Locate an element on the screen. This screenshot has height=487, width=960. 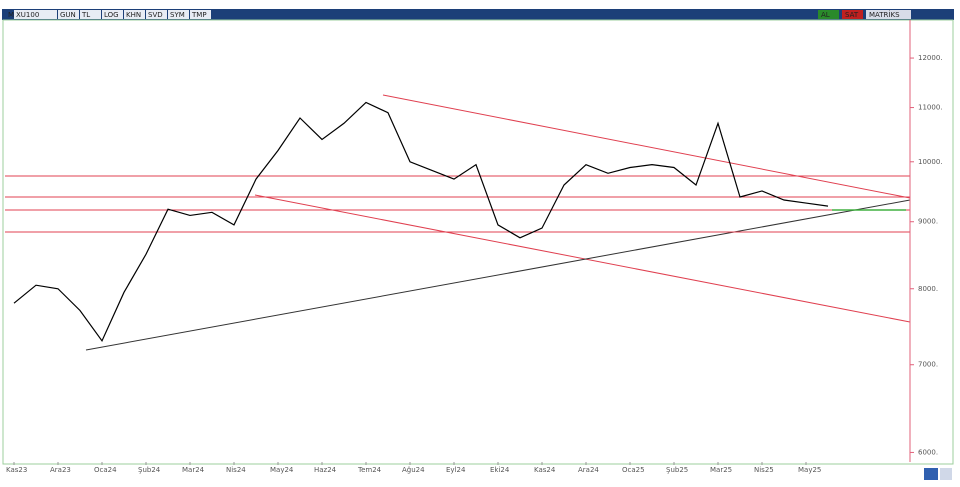
x-tick-label: Oca24 is located at coordinates (105, 470).